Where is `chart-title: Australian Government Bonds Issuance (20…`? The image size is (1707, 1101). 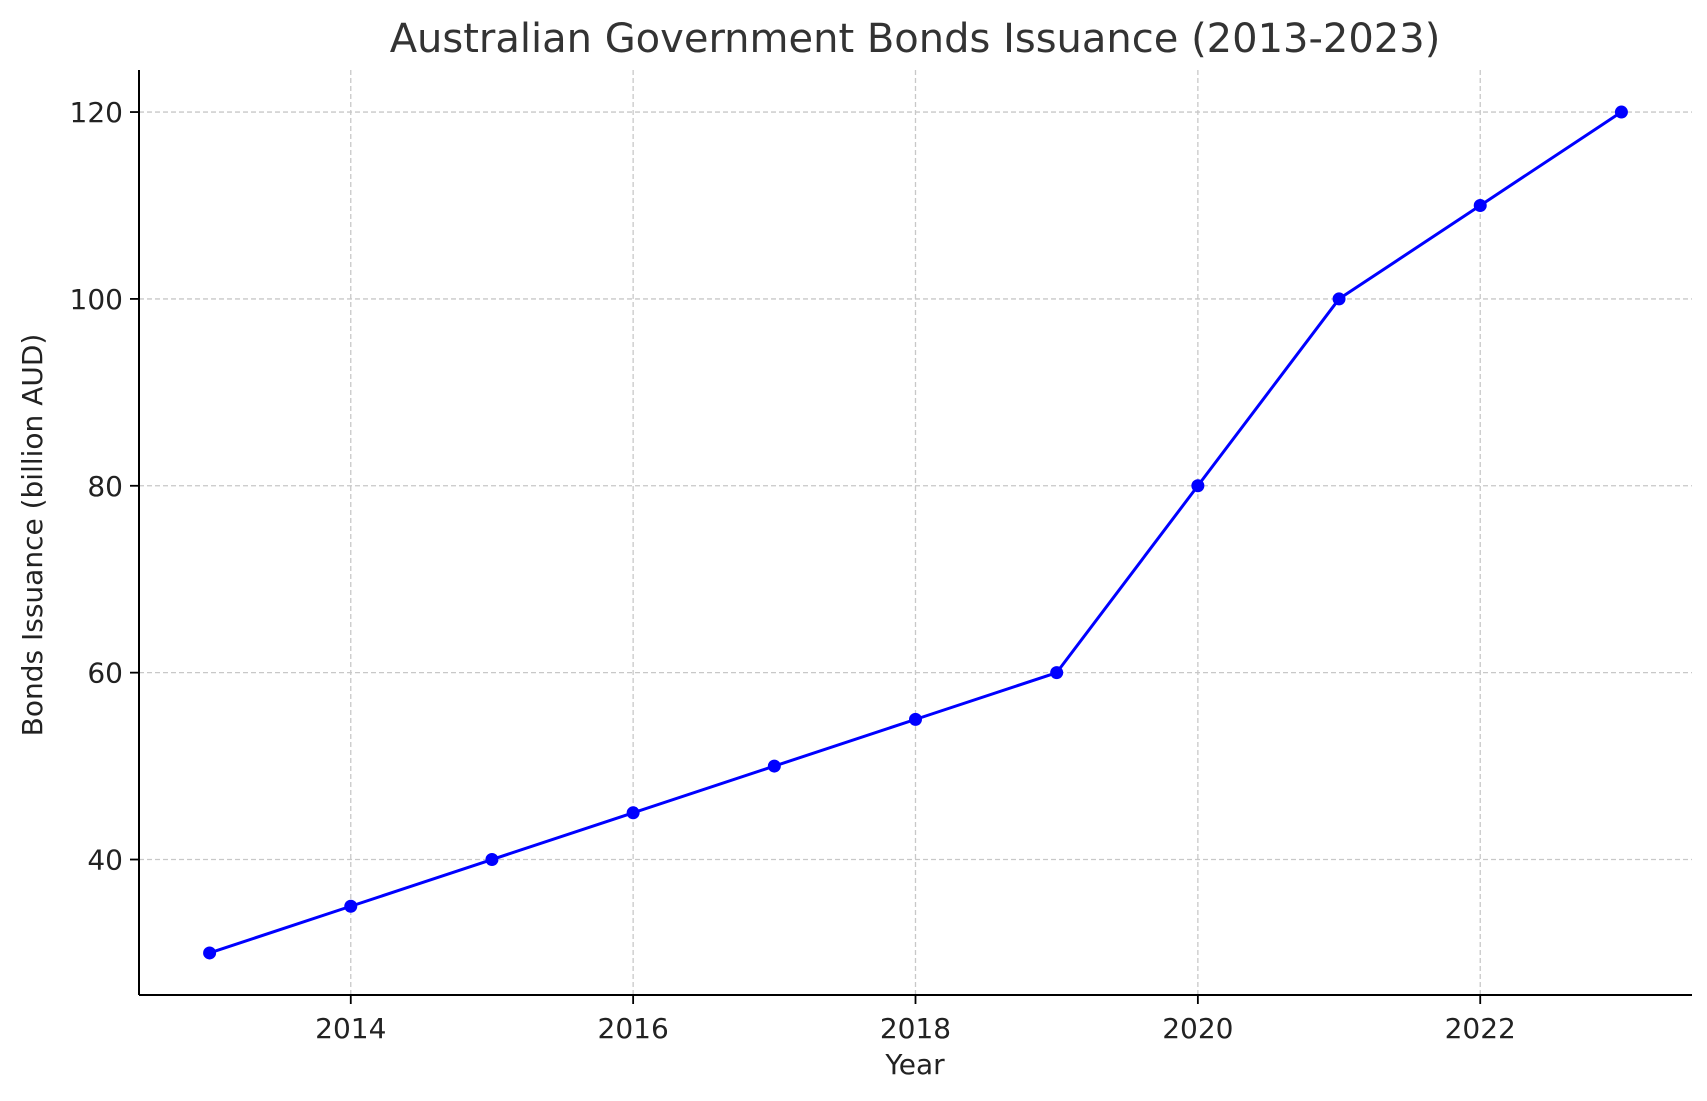
chart-title: Australian Government Bonds Issuance (20… is located at coordinates (915, 39).